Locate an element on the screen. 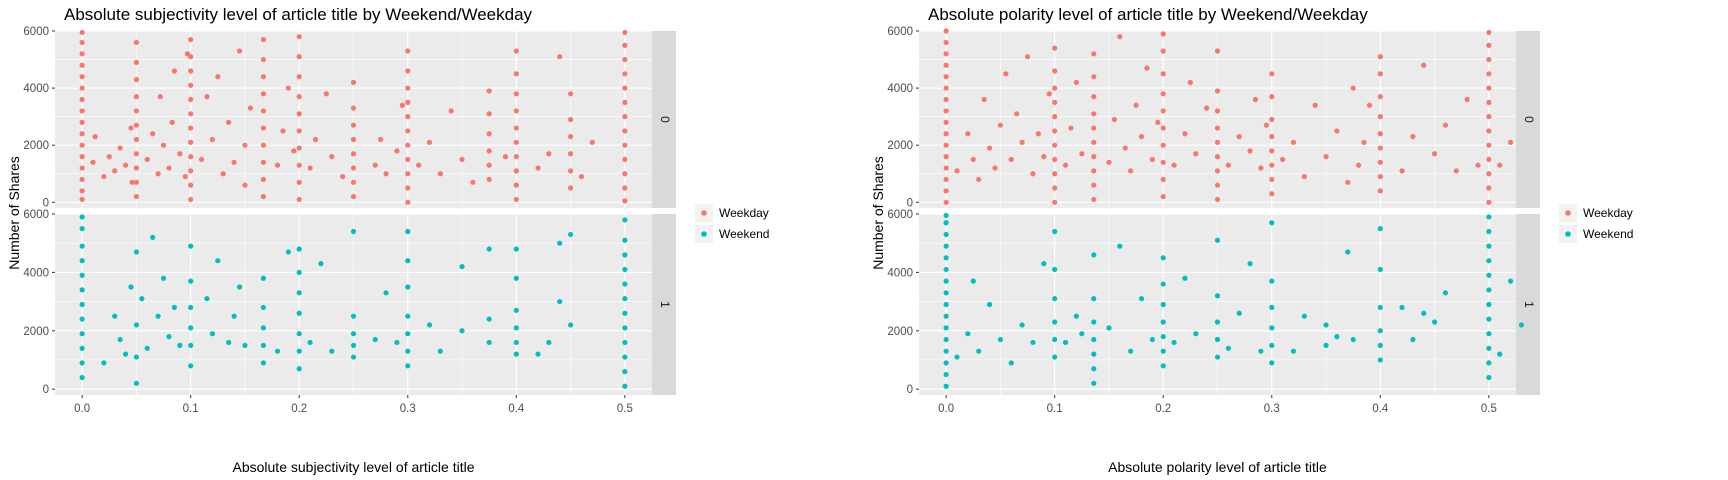  legend-label-weekday: Weekday is located at coordinates (744, 213).